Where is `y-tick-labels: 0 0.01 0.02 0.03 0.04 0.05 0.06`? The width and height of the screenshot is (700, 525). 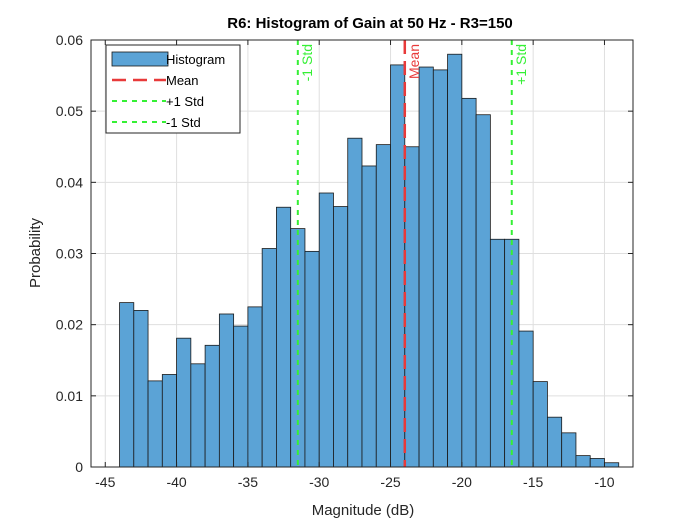 y-tick-labels: 0 0.01 0.02 0.03 0.04 0.05 0.06 is located at coordinates (69, 253).